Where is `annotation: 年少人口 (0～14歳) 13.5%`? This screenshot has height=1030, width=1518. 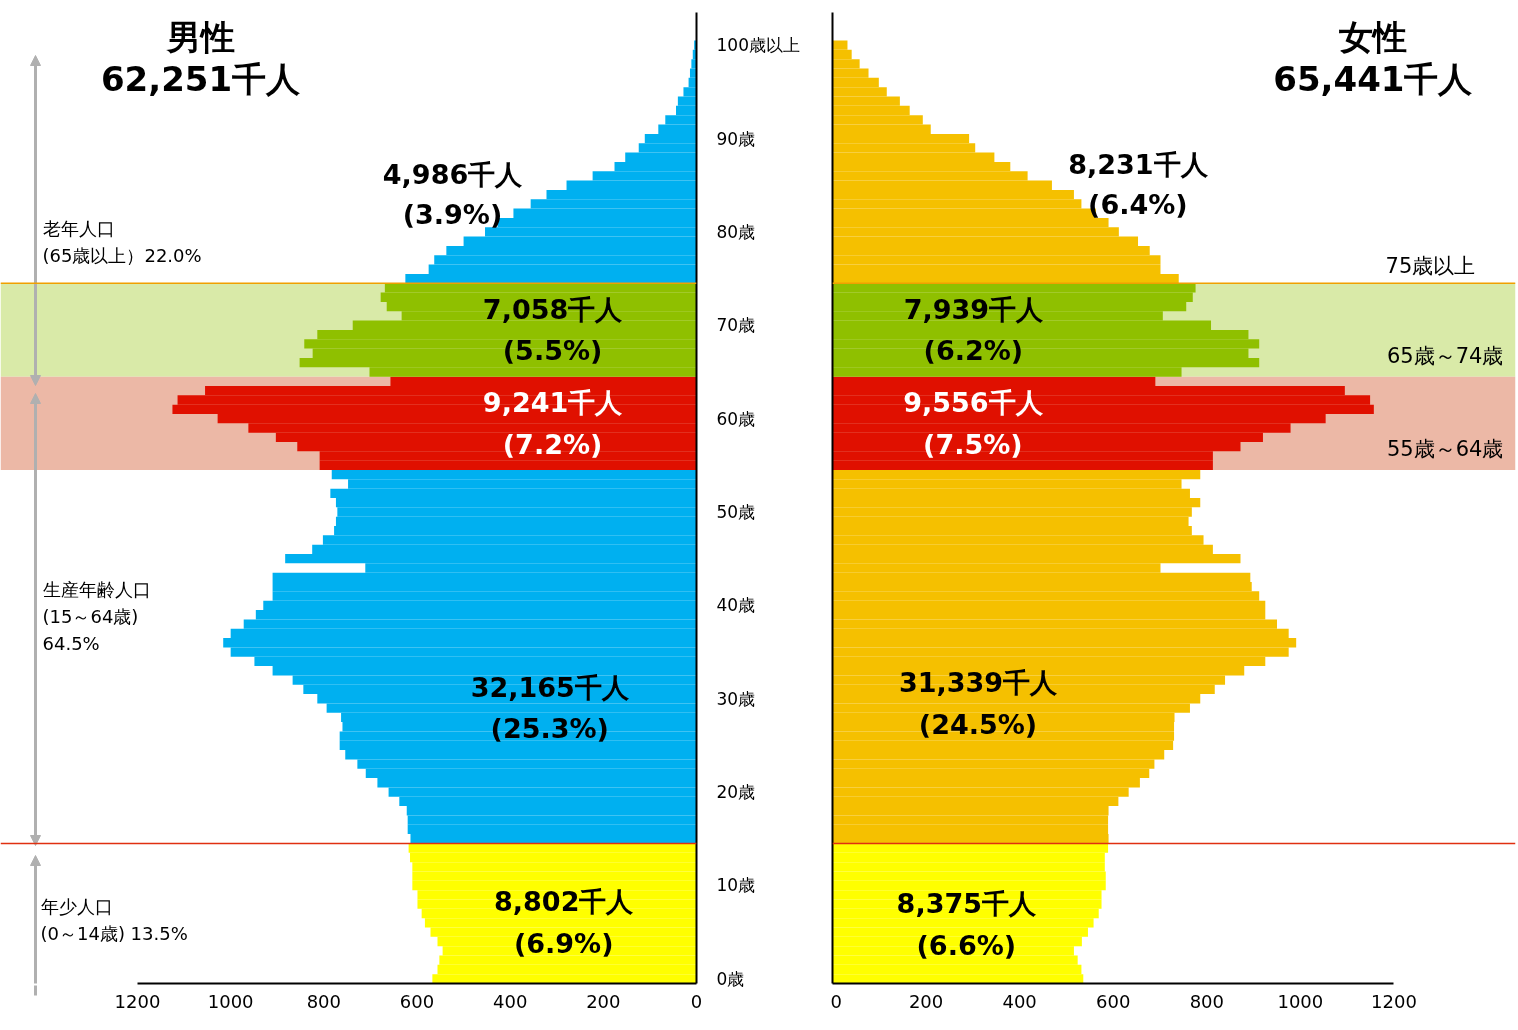 annotation: 年少人口 (0～14歳) 13.5% is located at coordinates (114, 919).